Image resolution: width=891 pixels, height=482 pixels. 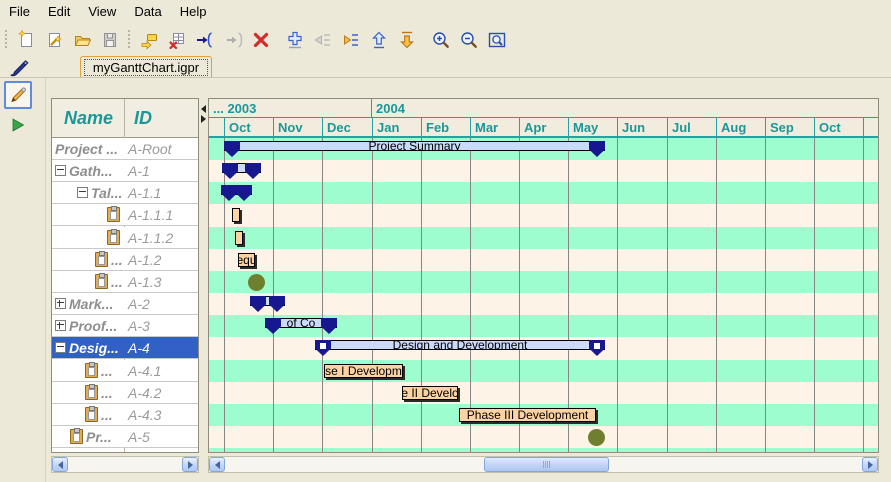 I want to click on move-up-button, so click(x=379, y=40).